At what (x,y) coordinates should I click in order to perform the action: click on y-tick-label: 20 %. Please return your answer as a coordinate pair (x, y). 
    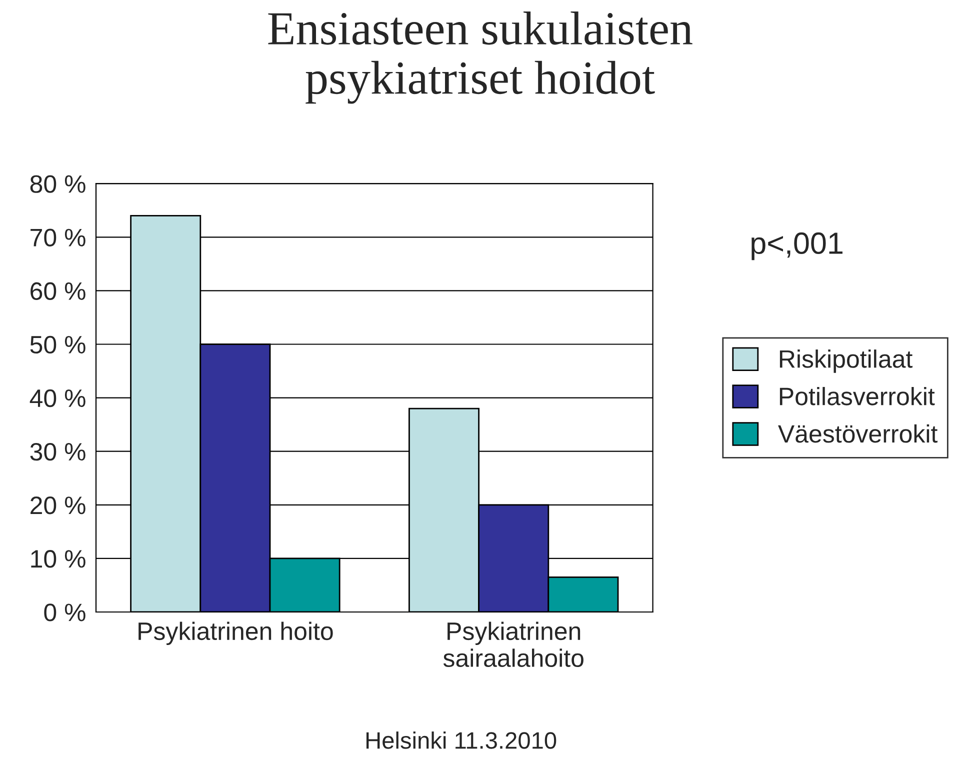
    Looking at the image, I should click on (58, 505).